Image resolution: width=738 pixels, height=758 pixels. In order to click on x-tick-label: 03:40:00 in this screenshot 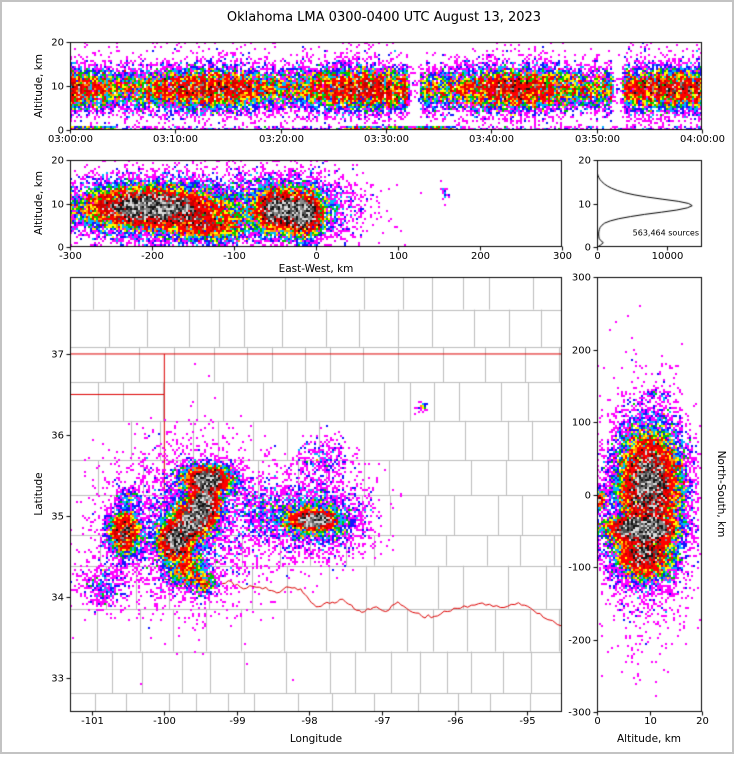, I will do `click(491, 139)`.